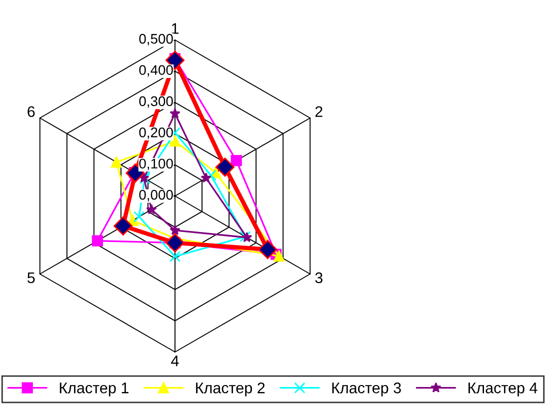 Image resolution: width=546 pixels, height=404 pixels. Describe the element at coordinates (366, 389) in the screenshot. I see `legend-label: Кластер 3` at that location.